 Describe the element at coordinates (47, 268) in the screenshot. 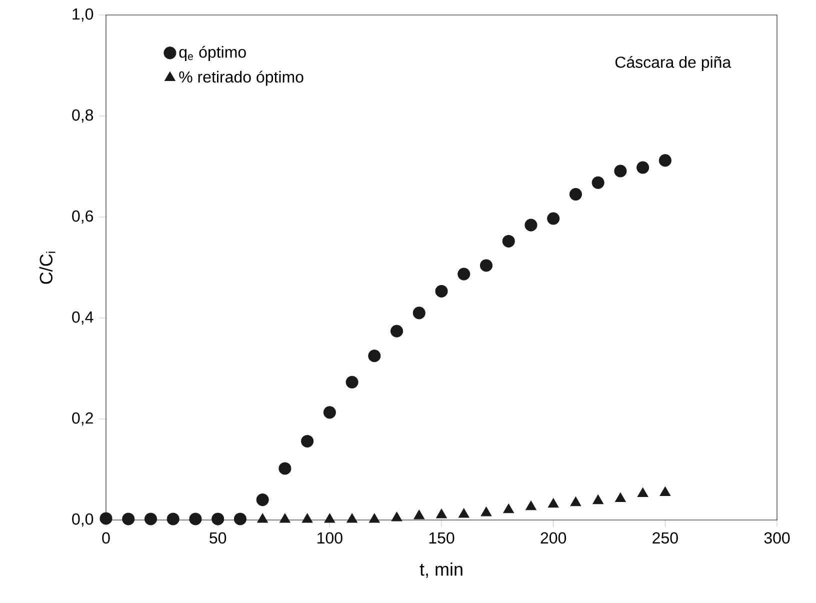

I see `y-axis-title: C/C$_{i}$` at that location.